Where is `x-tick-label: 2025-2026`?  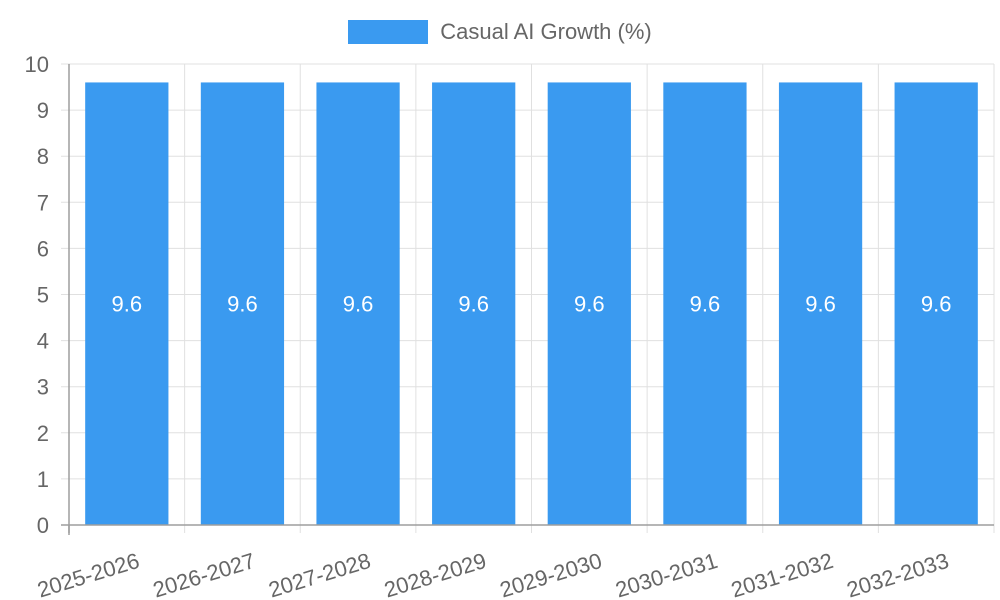
x-tick-label: 2025-2026 is located at coordinates (88, 574).